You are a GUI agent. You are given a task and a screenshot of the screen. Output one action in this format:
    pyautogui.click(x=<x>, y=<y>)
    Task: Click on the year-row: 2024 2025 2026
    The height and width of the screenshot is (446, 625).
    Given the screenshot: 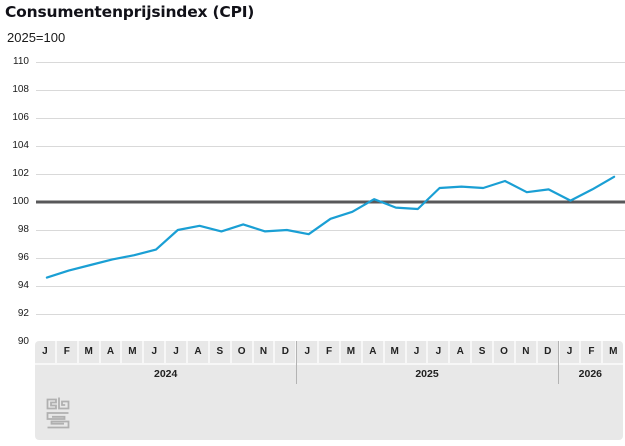 What is the action you would take?
    pyautogui.click(x=329, y=375)
    